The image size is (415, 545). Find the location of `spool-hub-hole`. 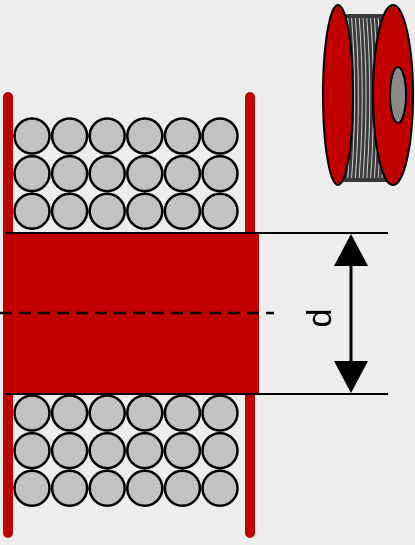

spool-hub-hole is located at coordinates (398, 95).